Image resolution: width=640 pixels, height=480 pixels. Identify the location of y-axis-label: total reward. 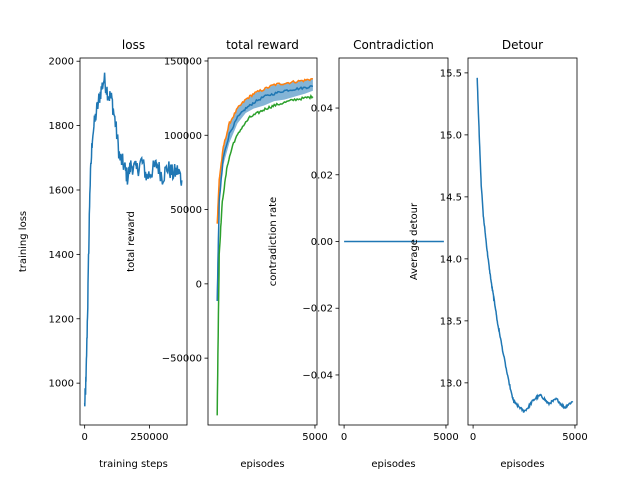
(131, 241).